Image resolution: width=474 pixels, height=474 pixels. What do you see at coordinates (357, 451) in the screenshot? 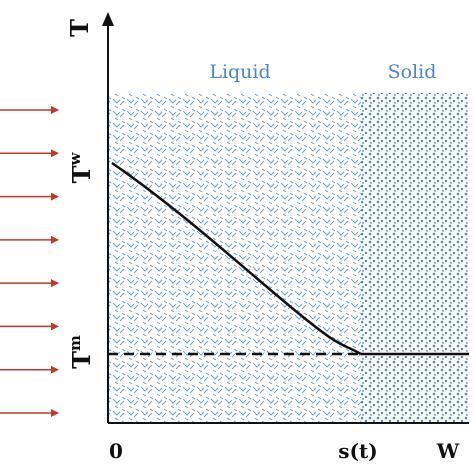
I see `x-interface-label: s(t)` at bounding box center [357, 451].